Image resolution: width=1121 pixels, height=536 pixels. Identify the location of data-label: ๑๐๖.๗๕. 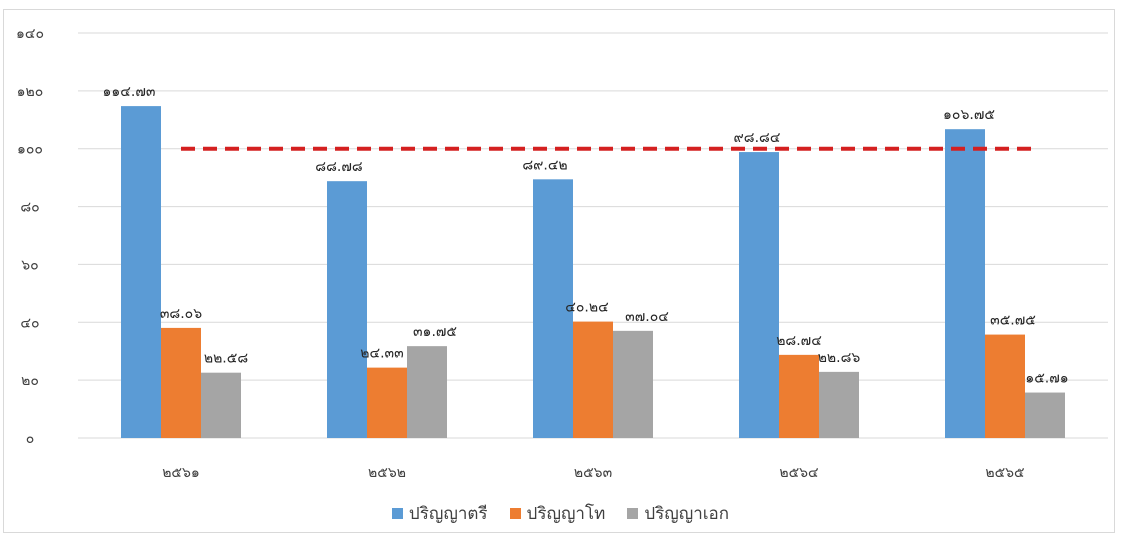
(969, 115).